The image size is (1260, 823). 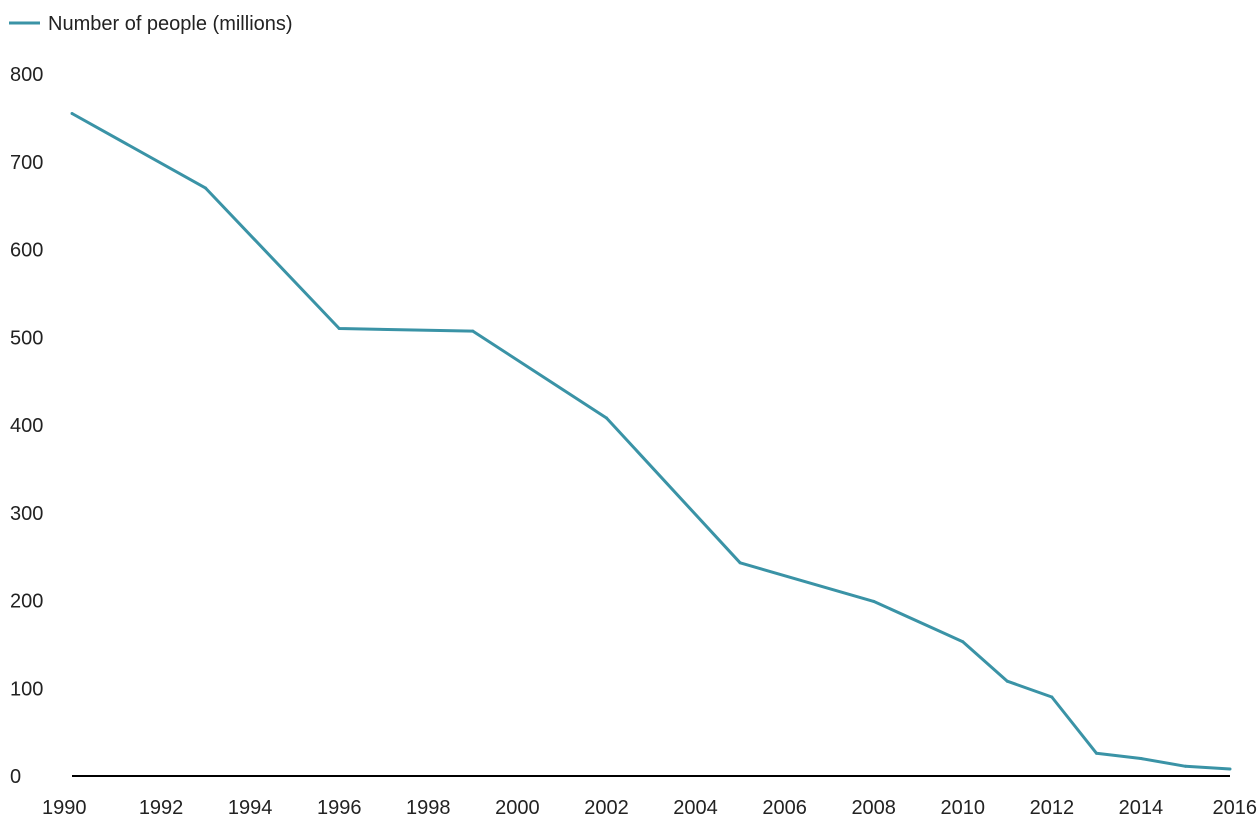 What do you see at coordinates (15, 777) in the screenshot?
I see `y-tick-label: 0` at bounding box center [15, 777].